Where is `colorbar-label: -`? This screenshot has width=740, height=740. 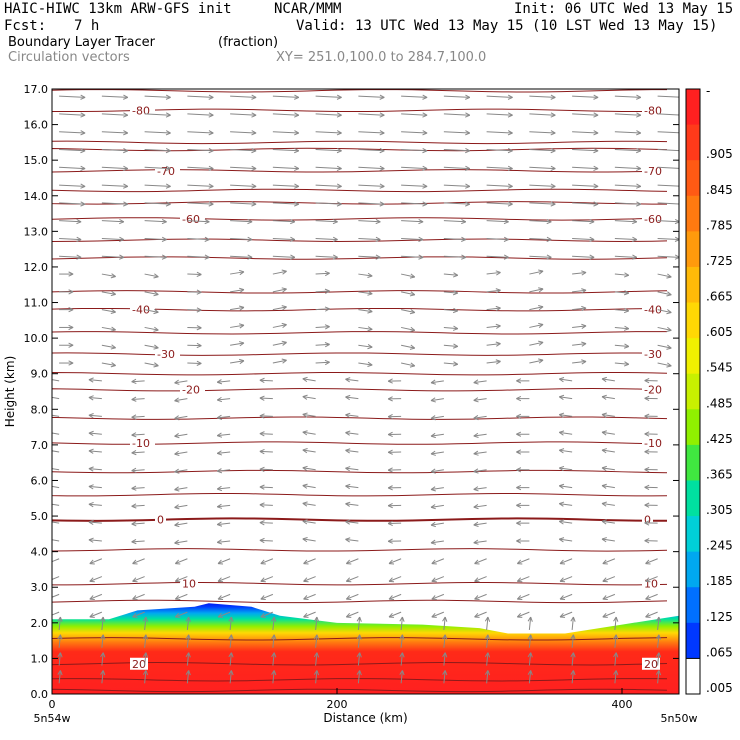
colorbar-label: - is located at coordinates (708, 91).